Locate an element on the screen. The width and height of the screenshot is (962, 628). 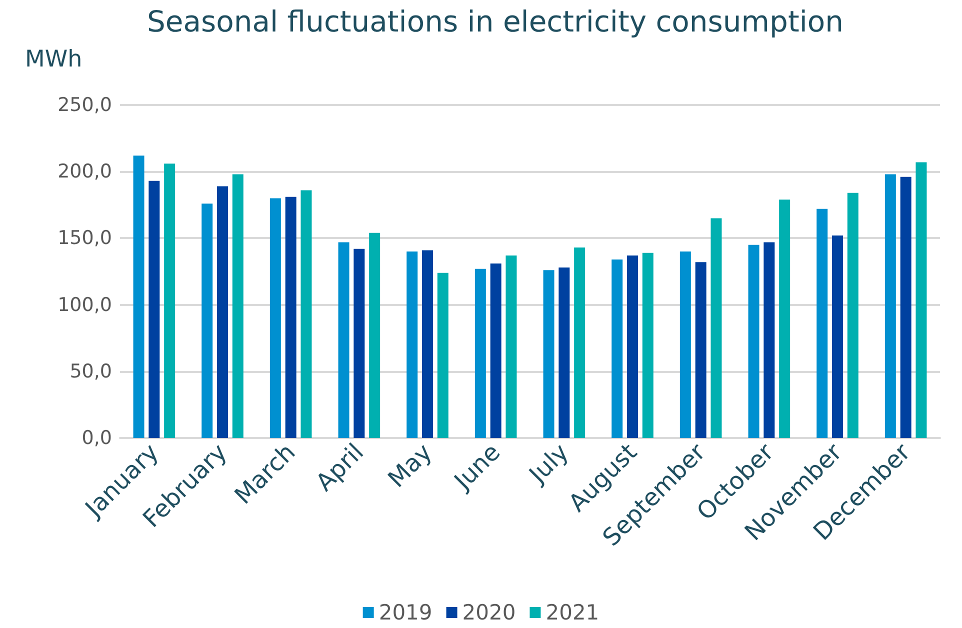
chart-title: Seasonal fluctuations in electricity consumption is located at coordinates (495, 21).